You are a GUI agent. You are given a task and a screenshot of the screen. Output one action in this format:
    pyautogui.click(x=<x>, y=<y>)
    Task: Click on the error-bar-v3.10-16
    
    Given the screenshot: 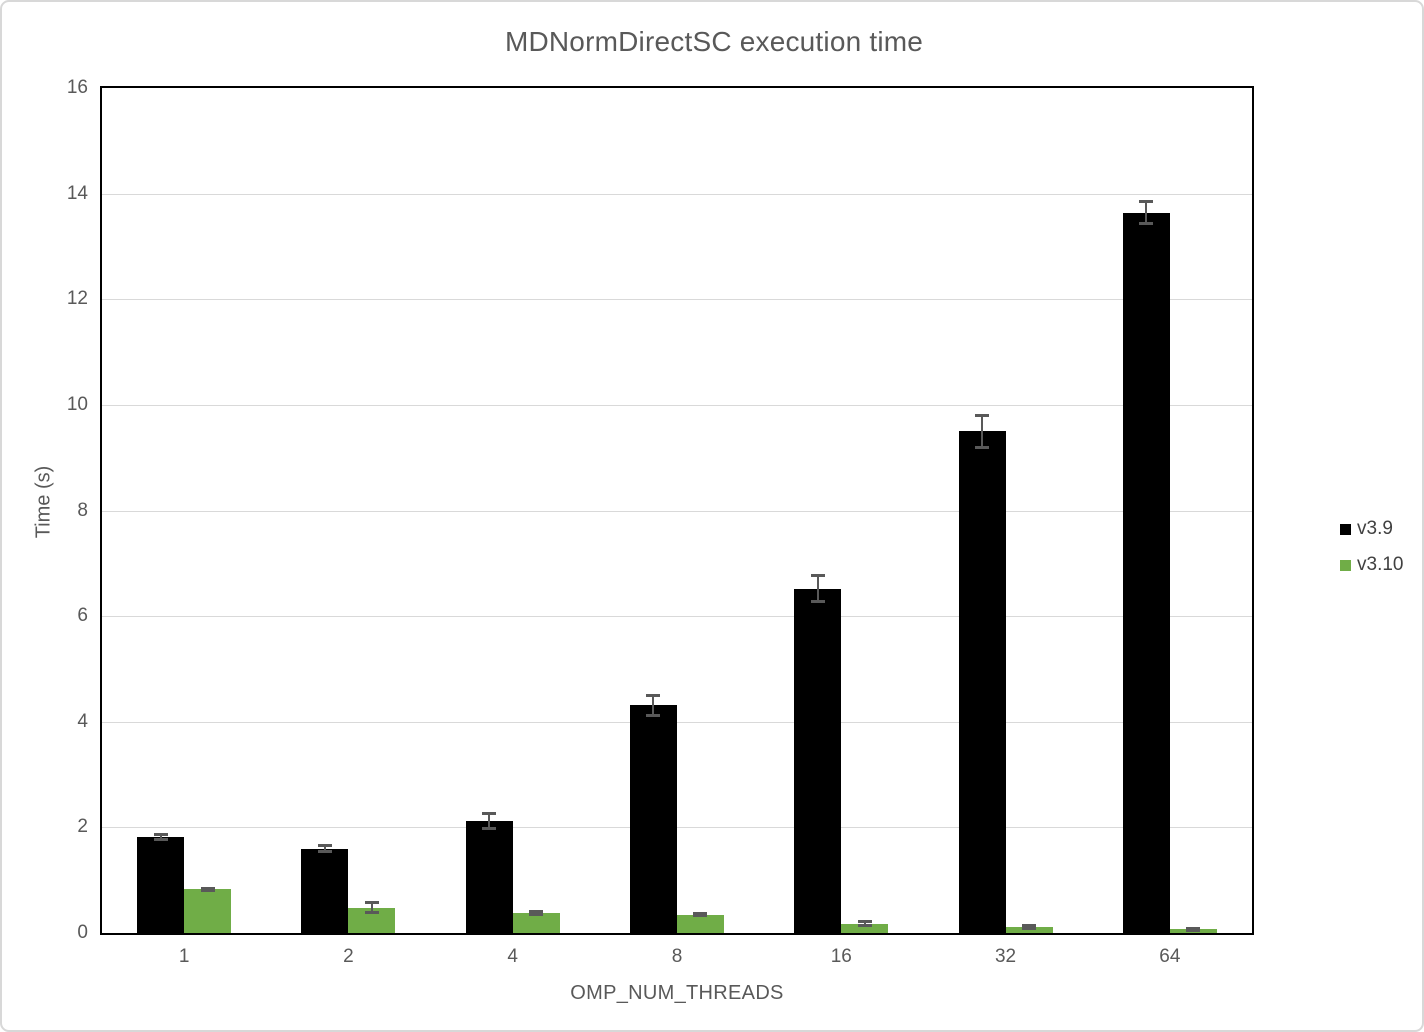 What is the action you would take?
    pyautogui.click(x=864, y=923)
    